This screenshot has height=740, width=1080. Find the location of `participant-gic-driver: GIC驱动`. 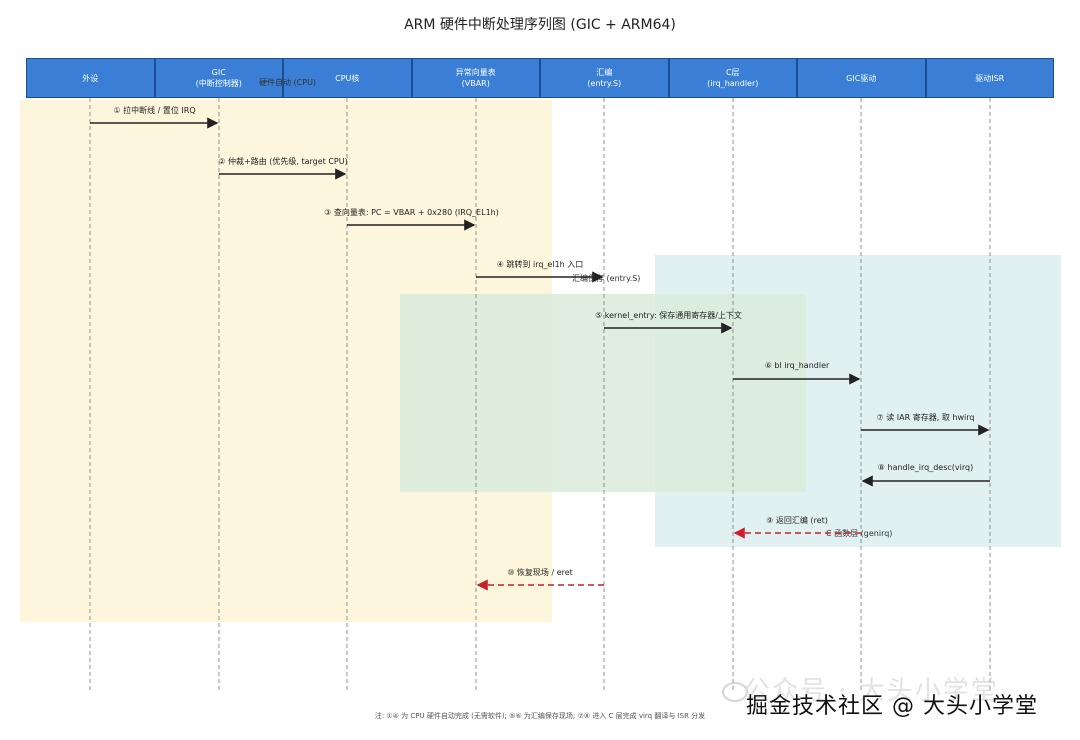

participant-gic-driver: GIC驱动 is located at coordinates (861, 78).